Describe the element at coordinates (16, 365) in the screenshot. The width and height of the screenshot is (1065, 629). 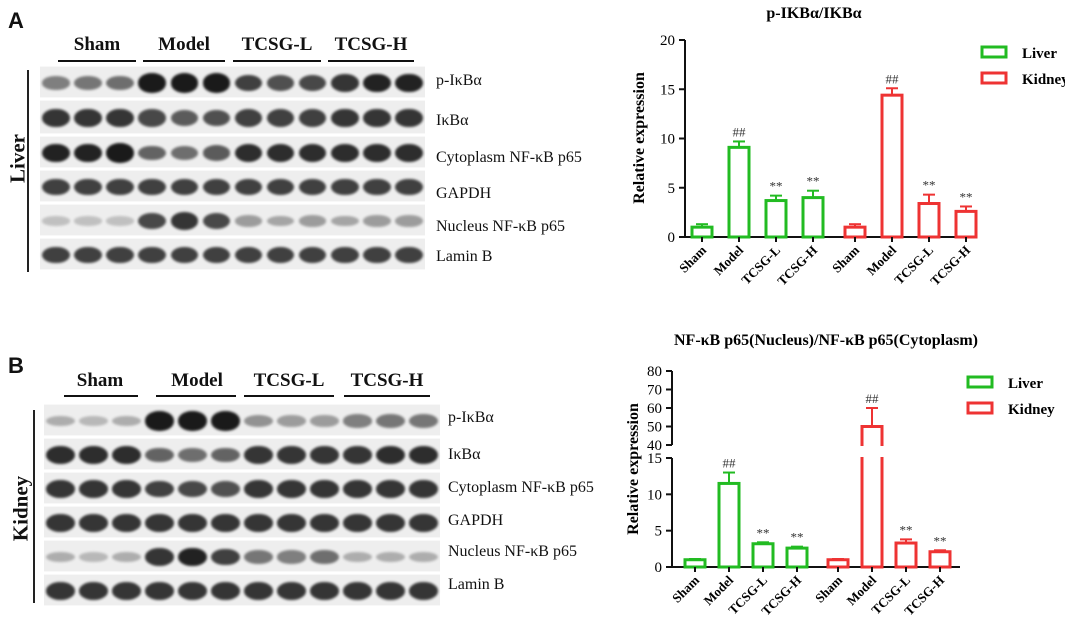
I see `panel-letter-b: B` at that location.